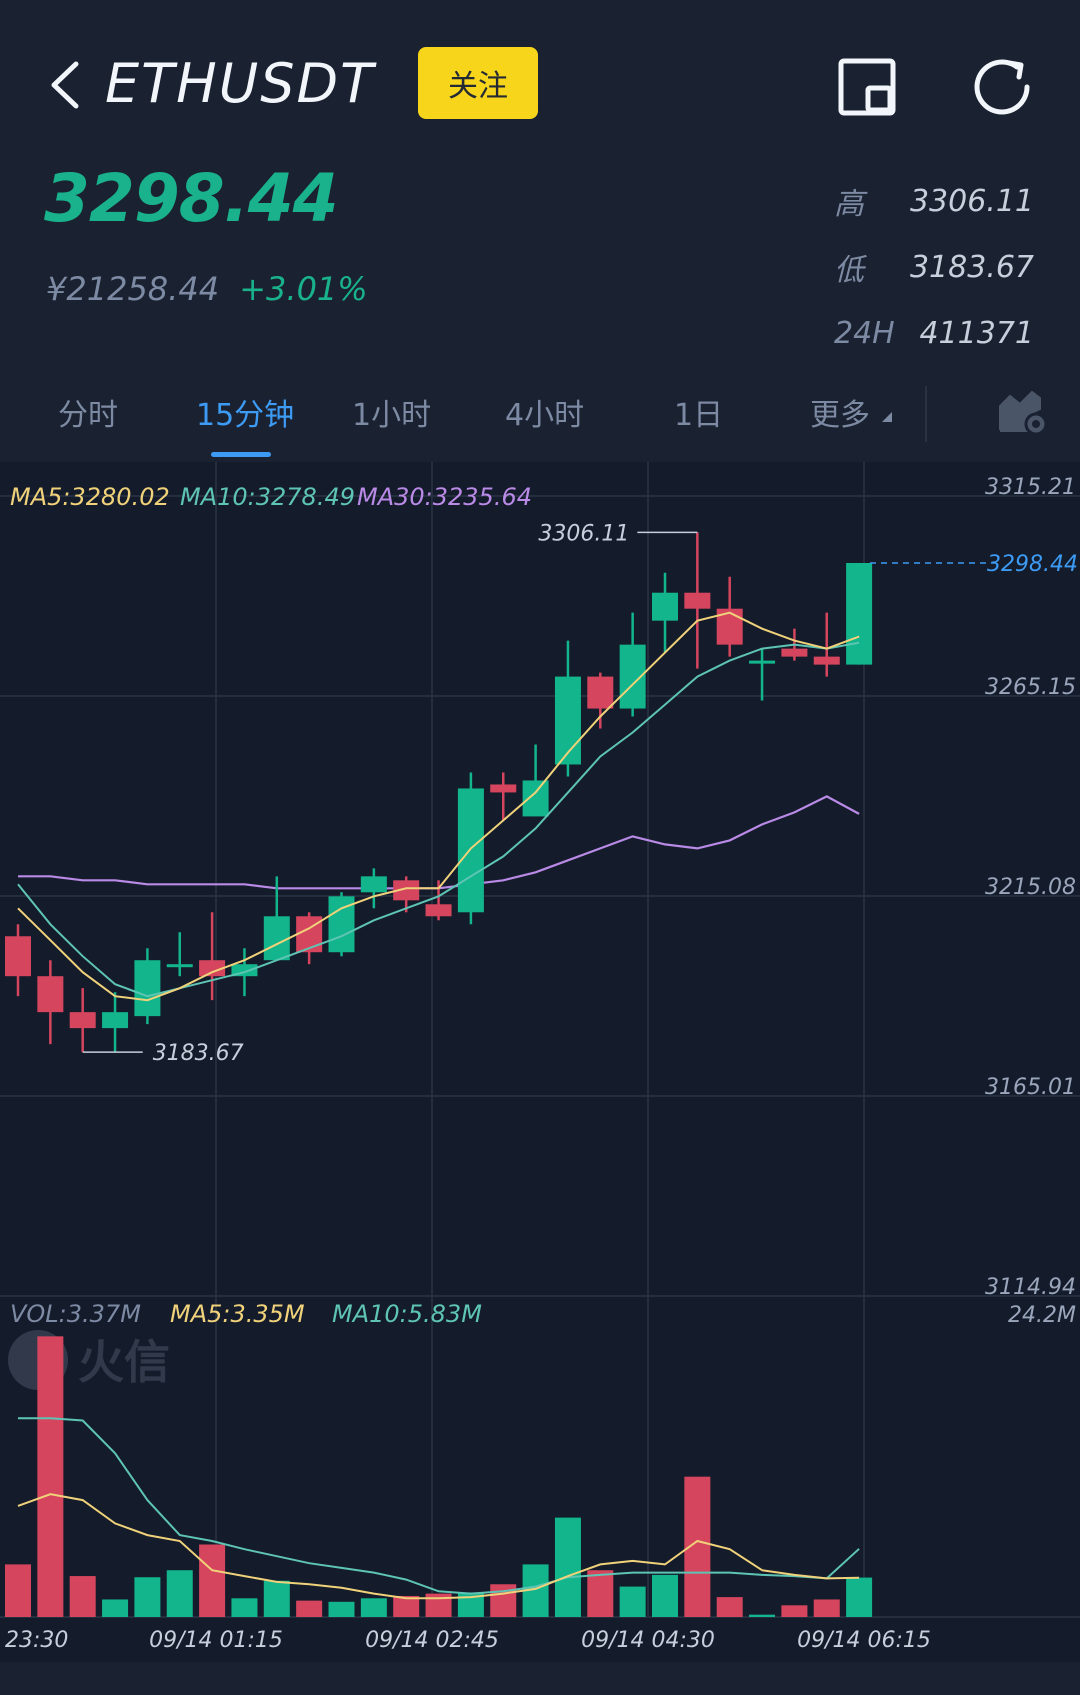  Describe the element at coordinates (867, 87) in the screenshot. I see `window-button` at that location.